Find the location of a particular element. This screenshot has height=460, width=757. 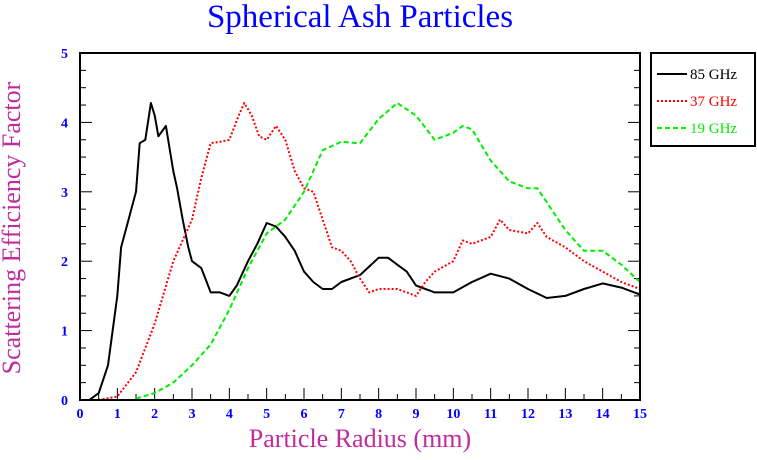

y-axis-label: Scattering Efficiency Factor is located at coordinates (13, 227).